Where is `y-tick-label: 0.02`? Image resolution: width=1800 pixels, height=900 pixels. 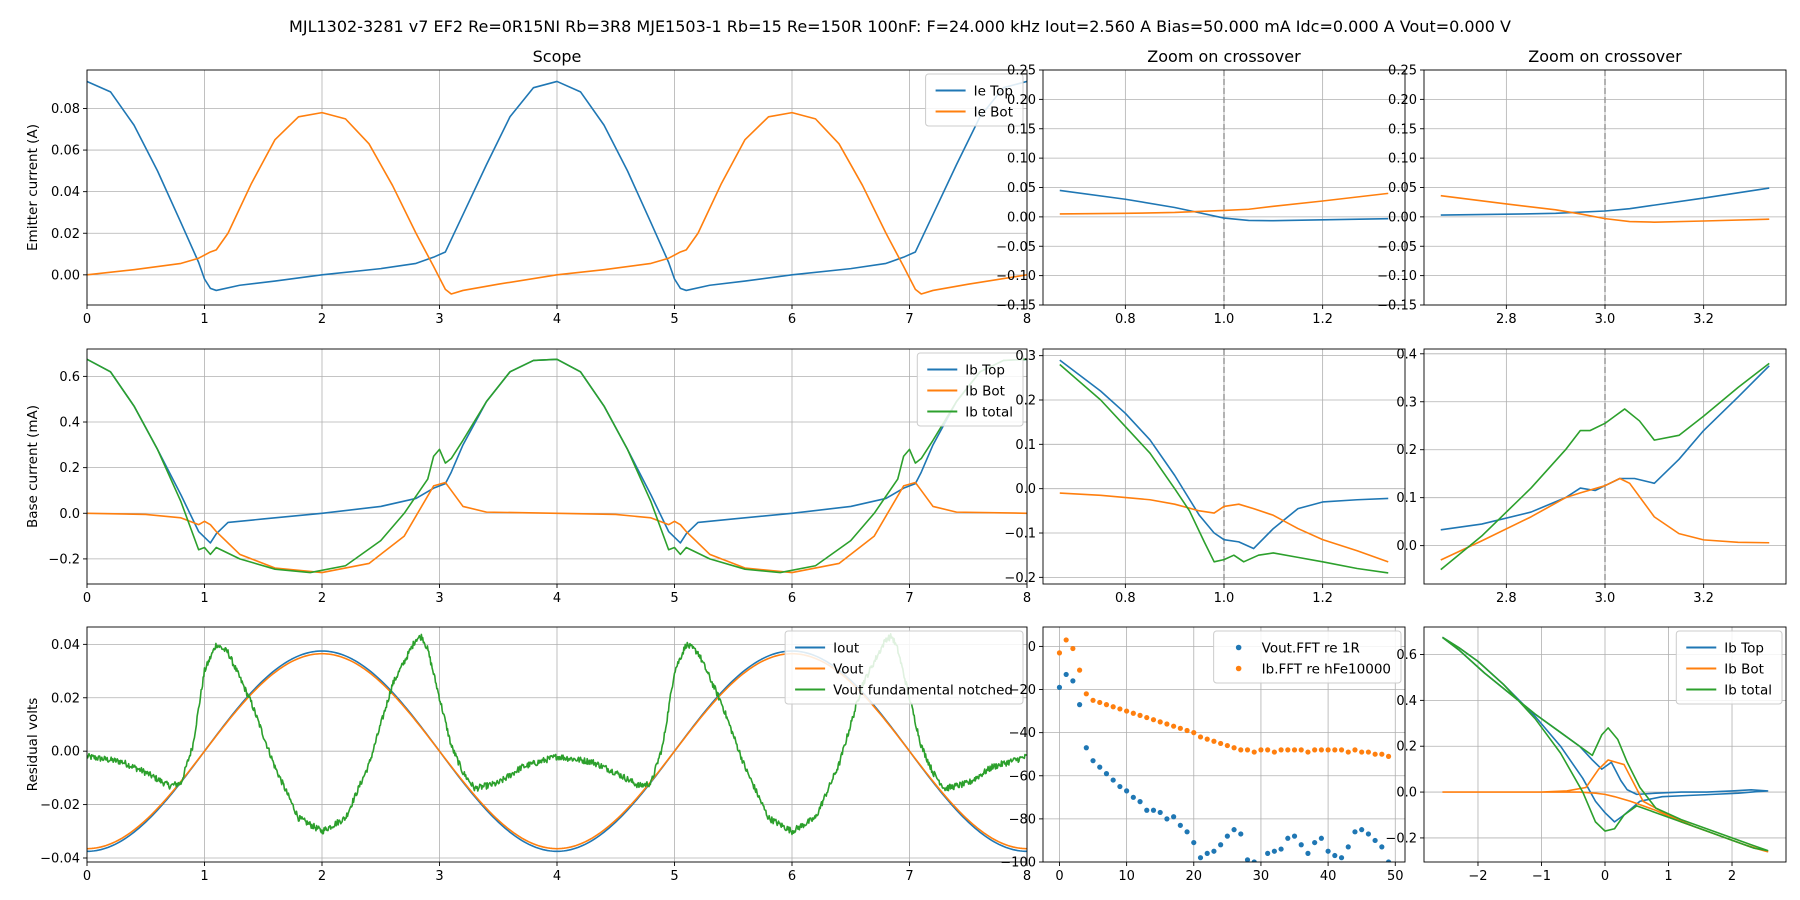
y-tick-label: 0.02 is located at coordinates (65, 234).